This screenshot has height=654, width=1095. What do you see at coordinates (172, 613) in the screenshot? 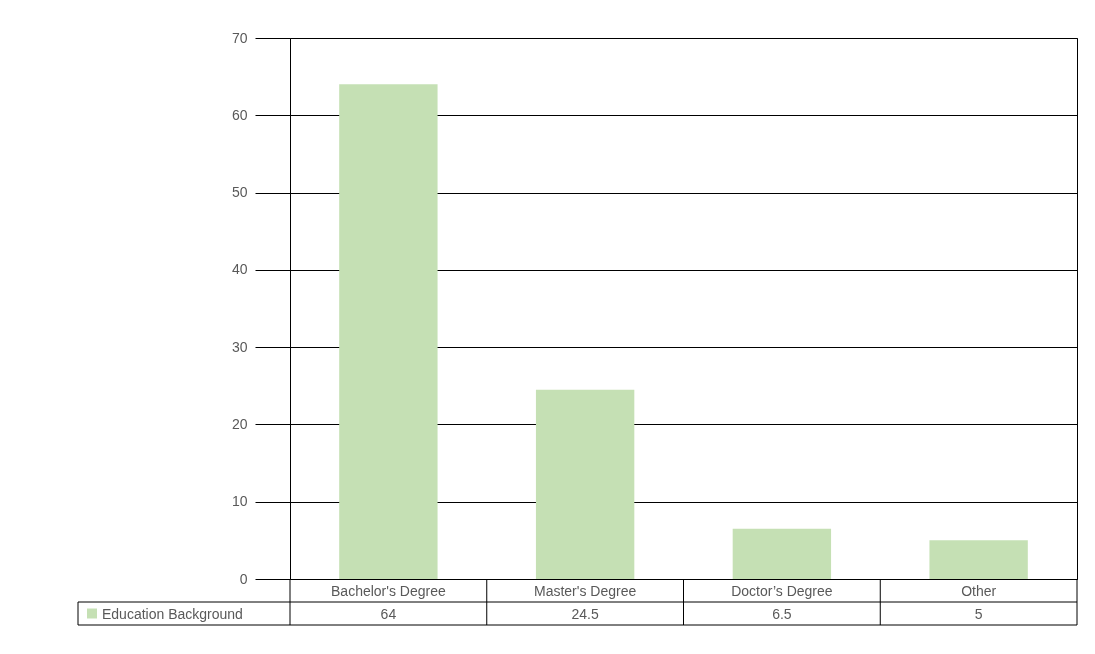
I see `legend-label: Education Background` at bounding box center [172, 613].